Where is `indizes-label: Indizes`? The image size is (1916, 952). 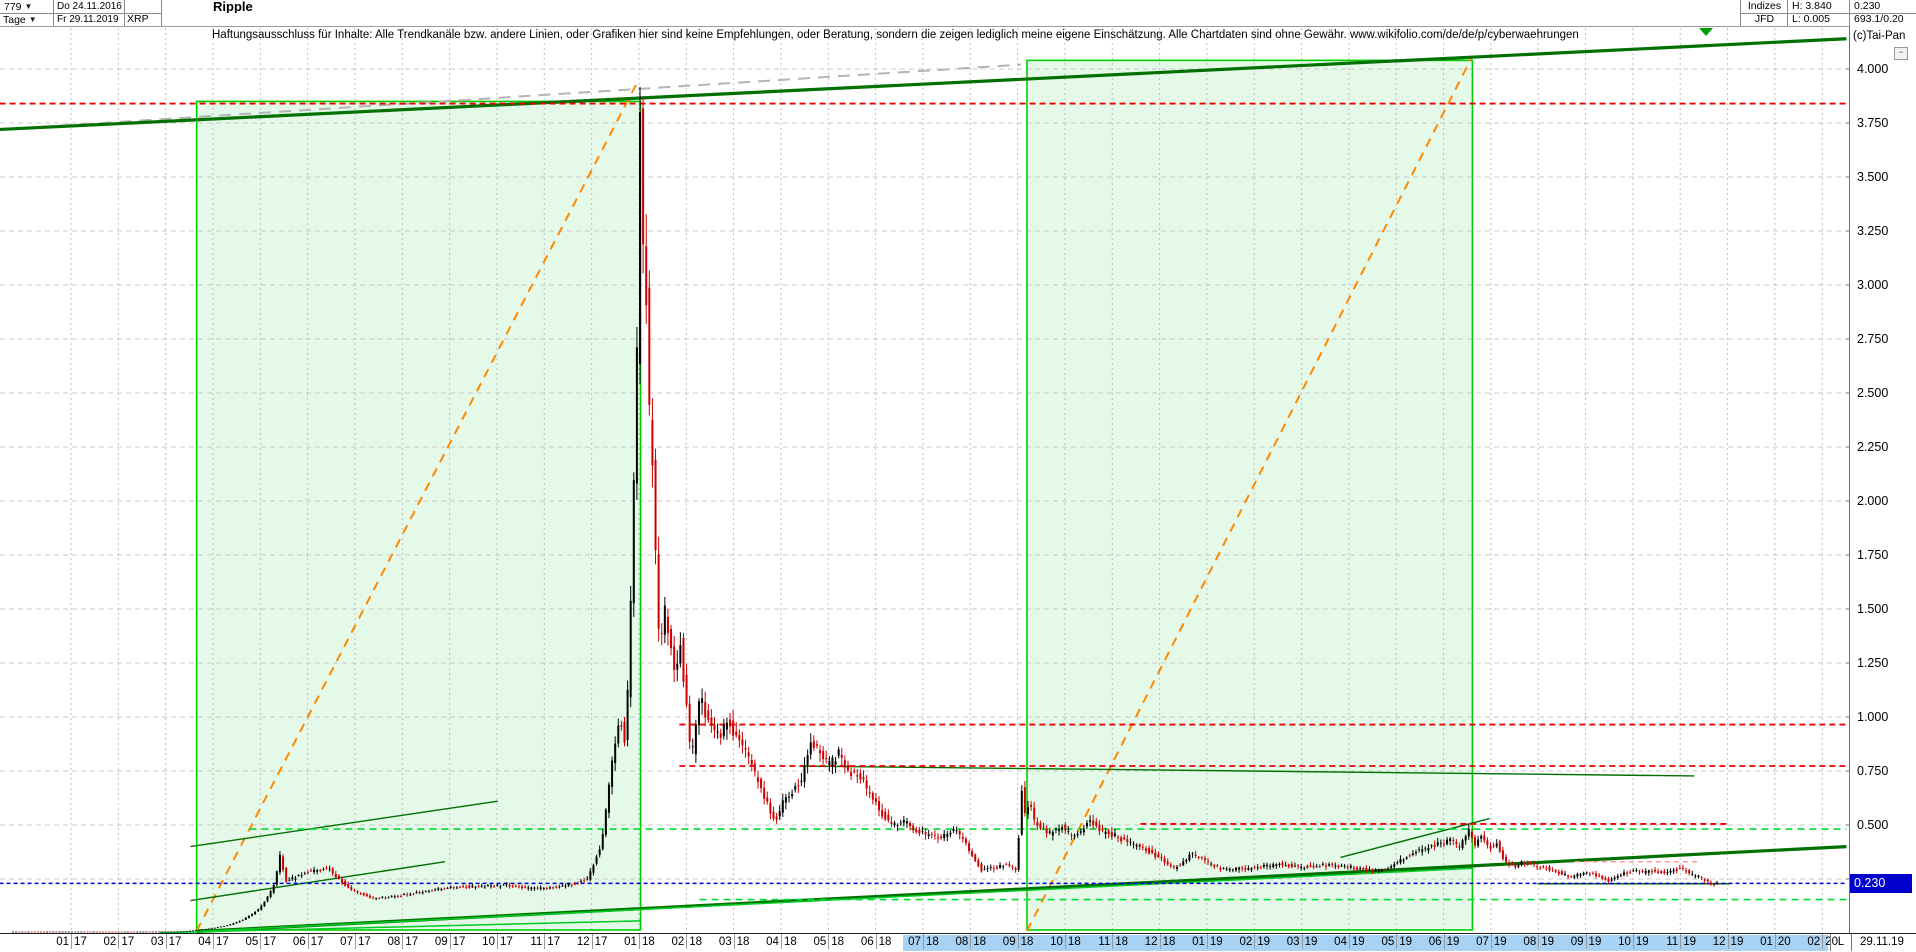
indizes-label: Indizes is located at coordinates (1764, 6).